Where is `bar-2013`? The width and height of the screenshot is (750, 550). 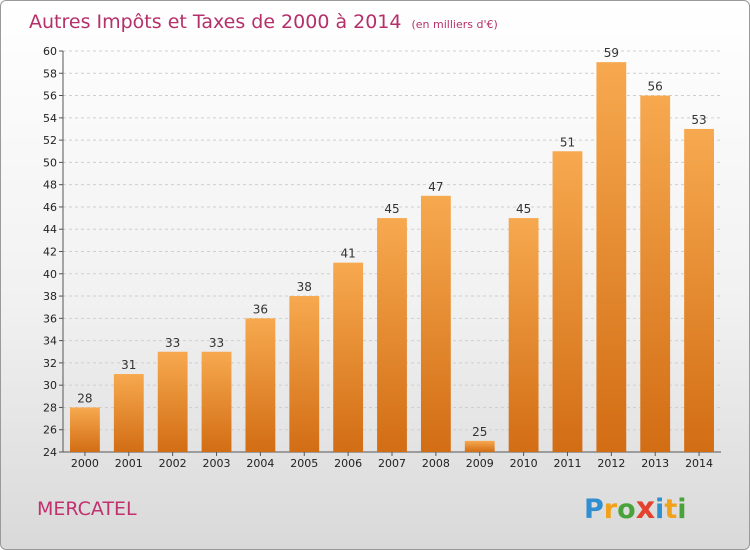
bar-2013 is located at coordinates (655, 274).